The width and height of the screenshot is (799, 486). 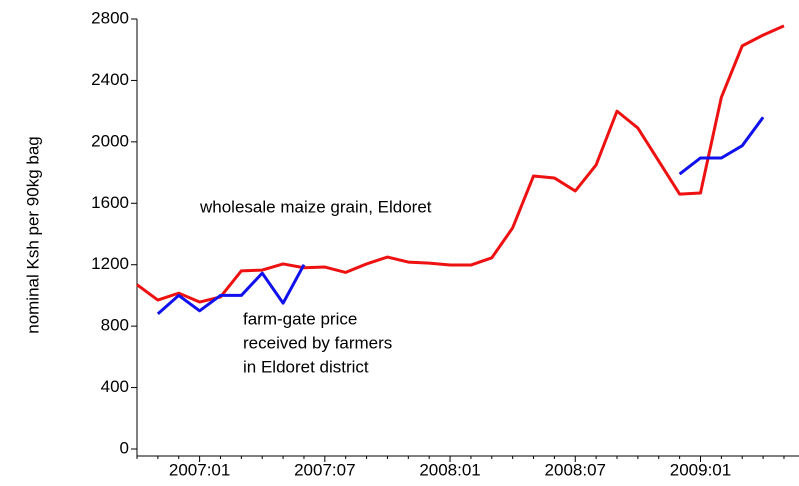 What do you see at coordinates (306, 366) in the screenshot?
I see `annotation: in Eldoret district` at bounding box center [306, 366].